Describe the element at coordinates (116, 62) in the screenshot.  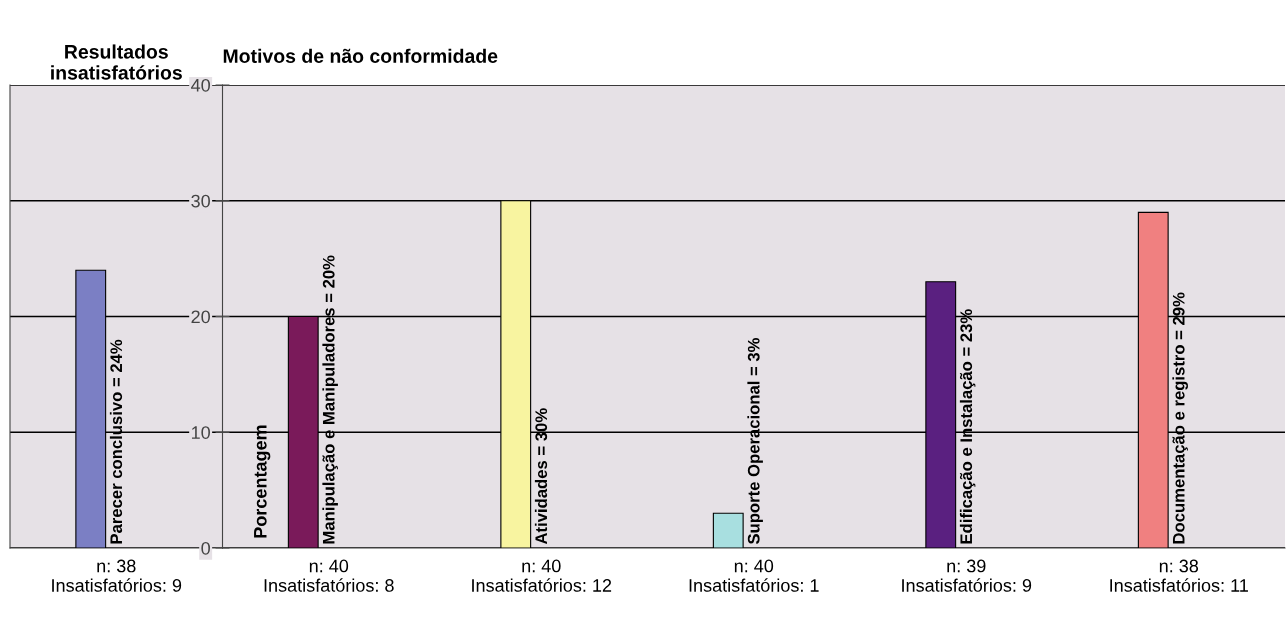
I see `chart-title: Resultados insatisfatórios` at that location.